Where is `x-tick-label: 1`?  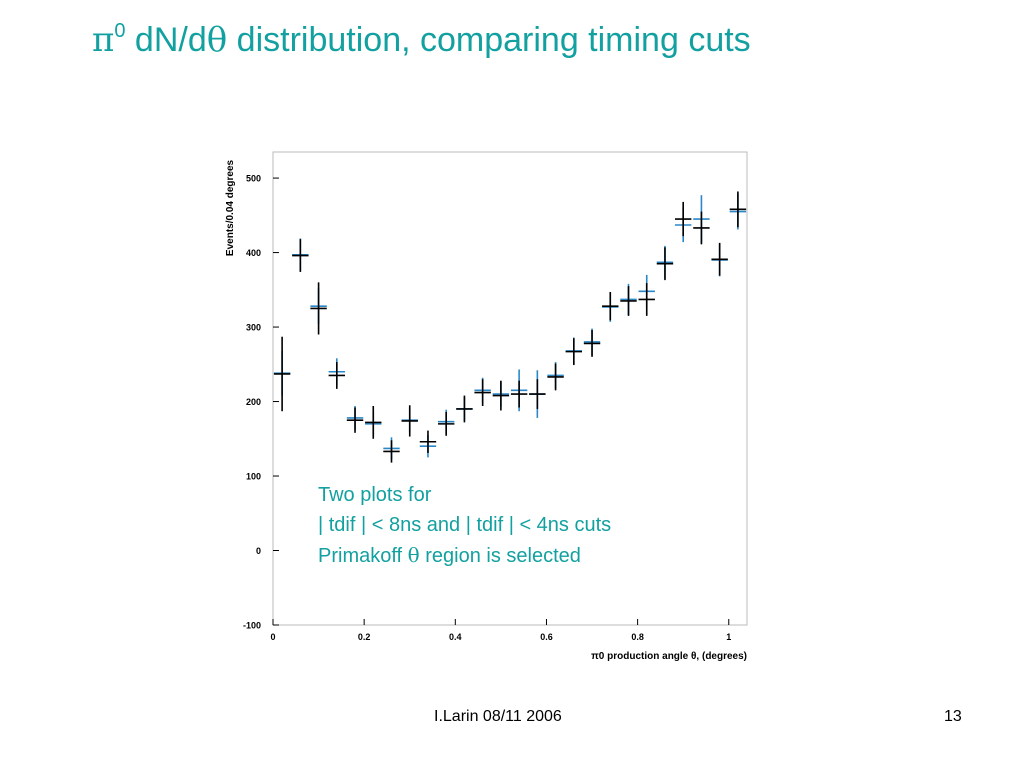
x-tick-label: 1 is located at coordinates (728, 637).